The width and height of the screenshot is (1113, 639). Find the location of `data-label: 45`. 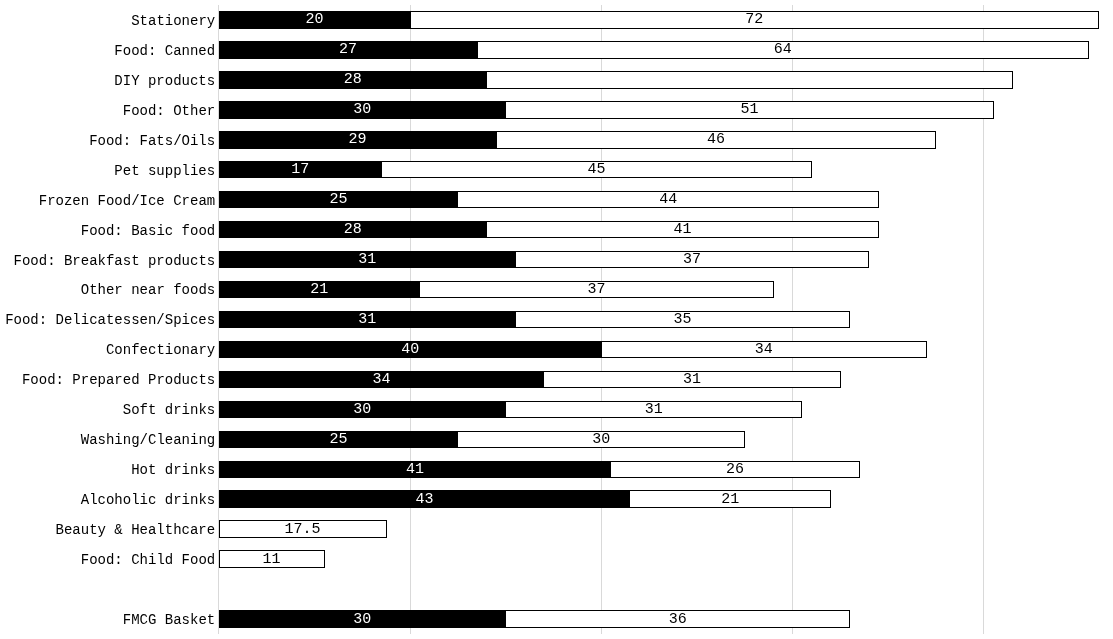

data-label: 45 is located at coordinates (596, 170).